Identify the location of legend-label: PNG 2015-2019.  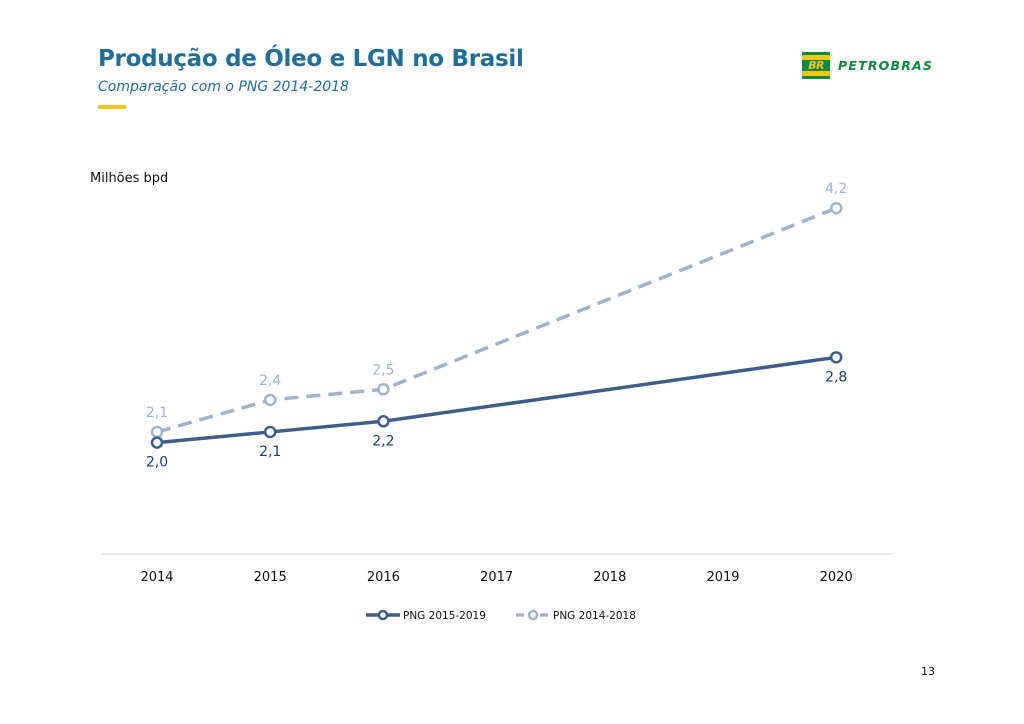
(444, 616).